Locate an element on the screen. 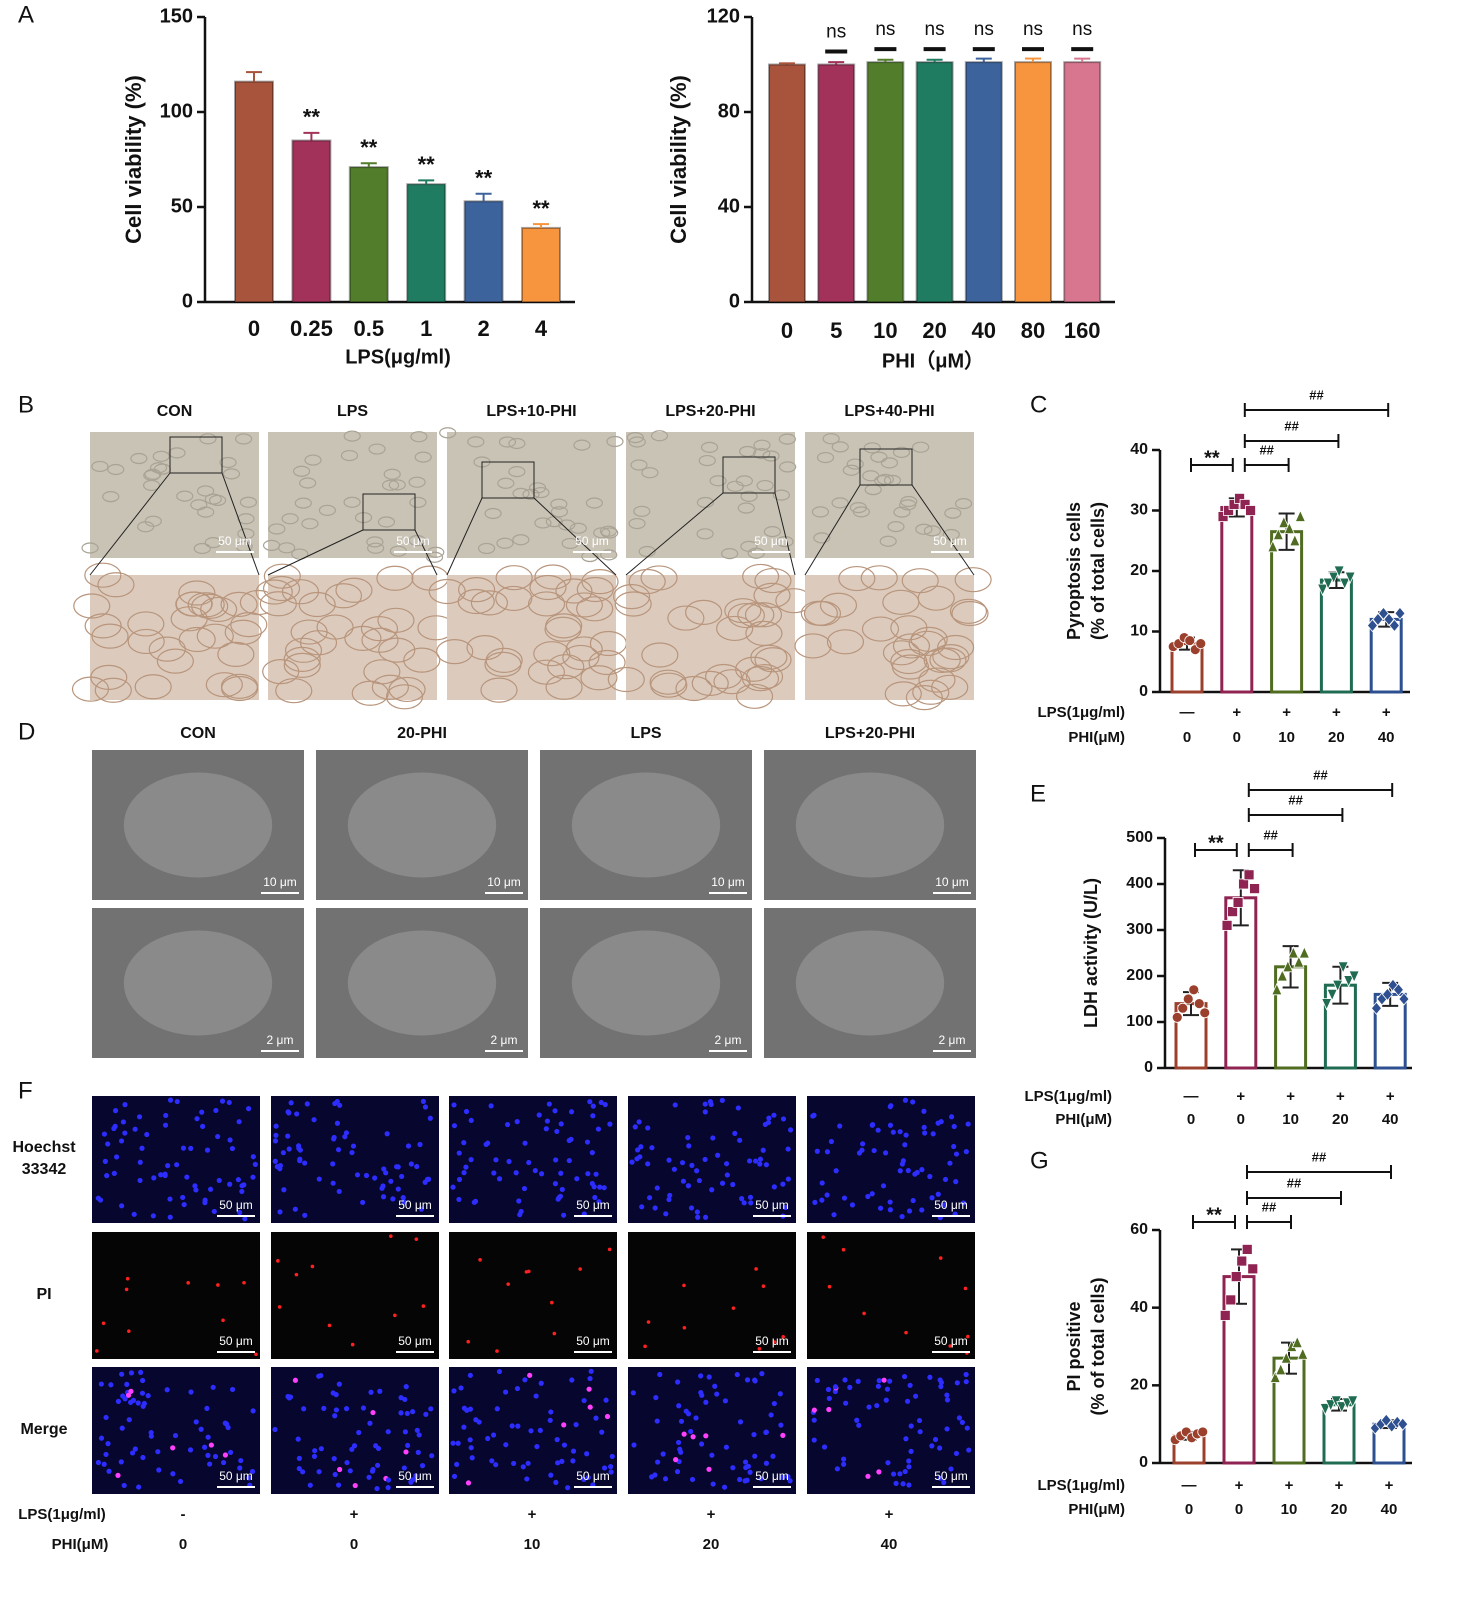 The height and width of the screenshot is (1600, 1467). y-axis-label: LDH activity (U/L) is located at coordinates (1091, 953).